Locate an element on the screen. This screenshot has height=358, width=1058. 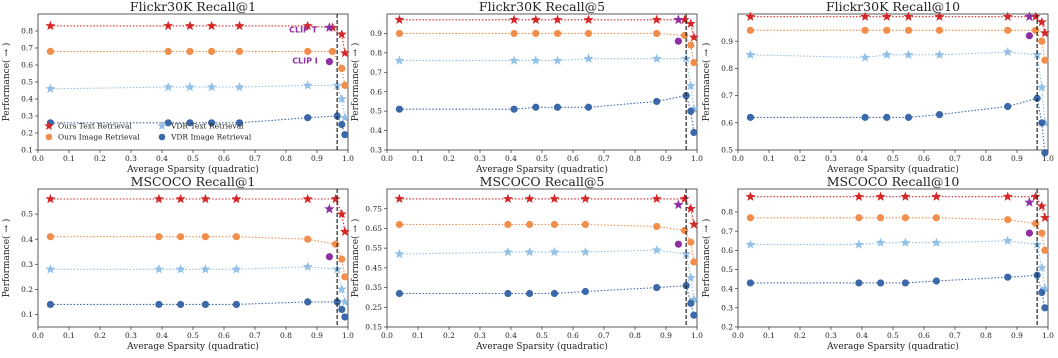
clip-annotation: CLIP T is located at coordinates (303, 30).